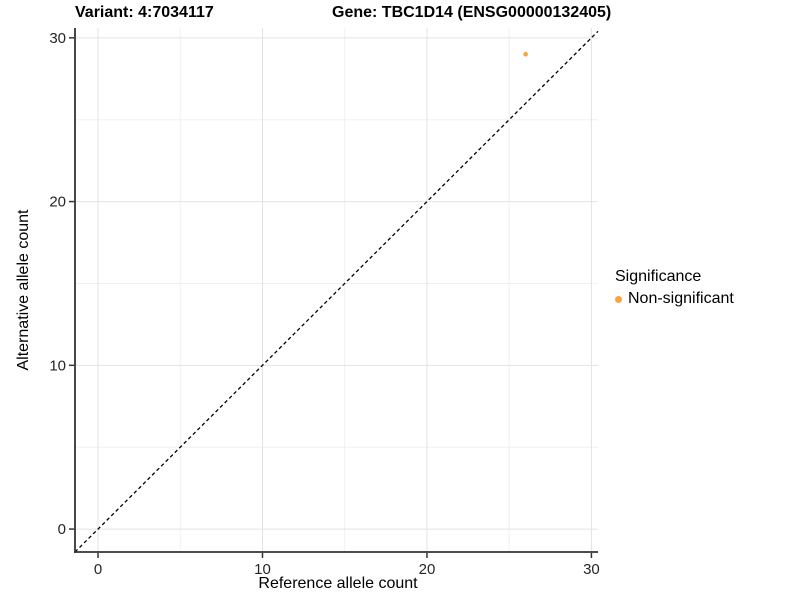  I want to click on x-tick-label: 10, so click(262, 569).